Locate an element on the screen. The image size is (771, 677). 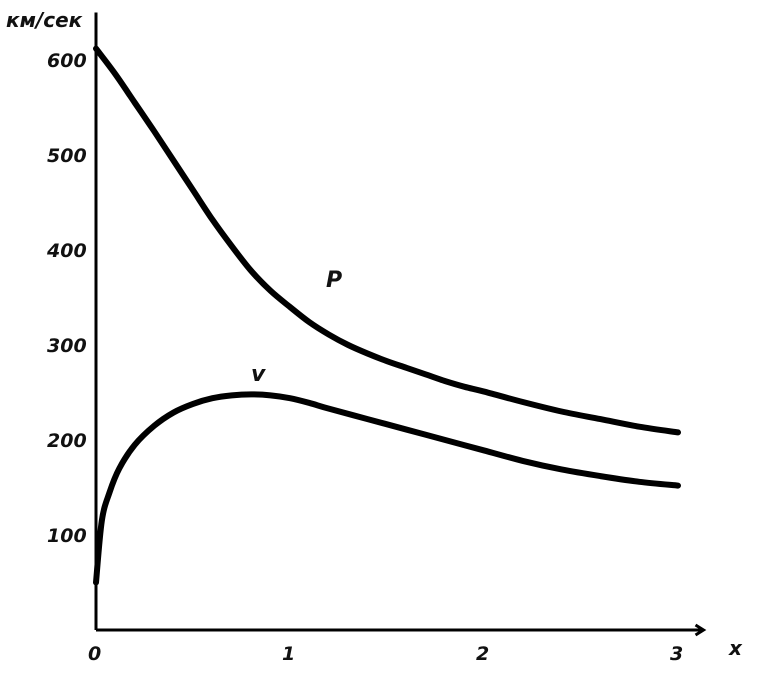
series-label-v: v is located at coordinates (258, 374).